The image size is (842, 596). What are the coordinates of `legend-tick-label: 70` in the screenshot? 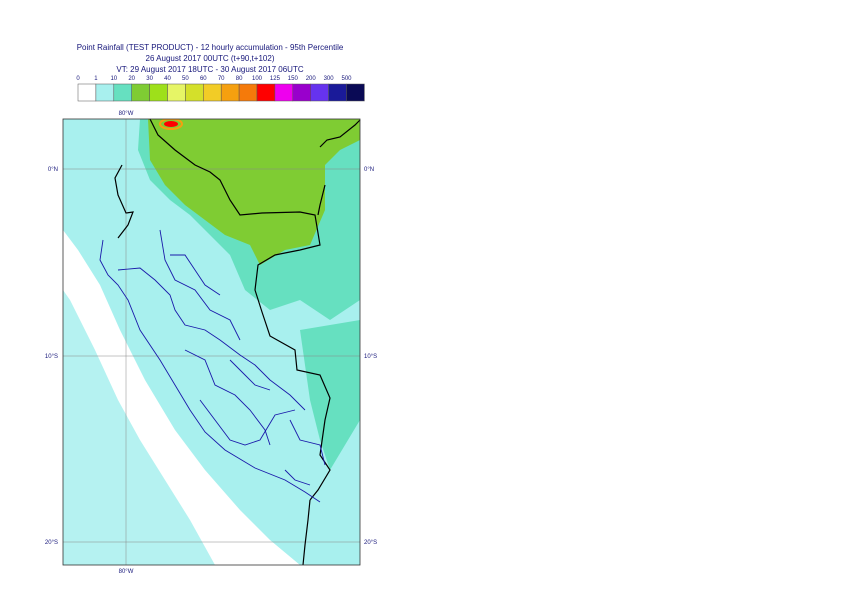 It's located at (221, 79).